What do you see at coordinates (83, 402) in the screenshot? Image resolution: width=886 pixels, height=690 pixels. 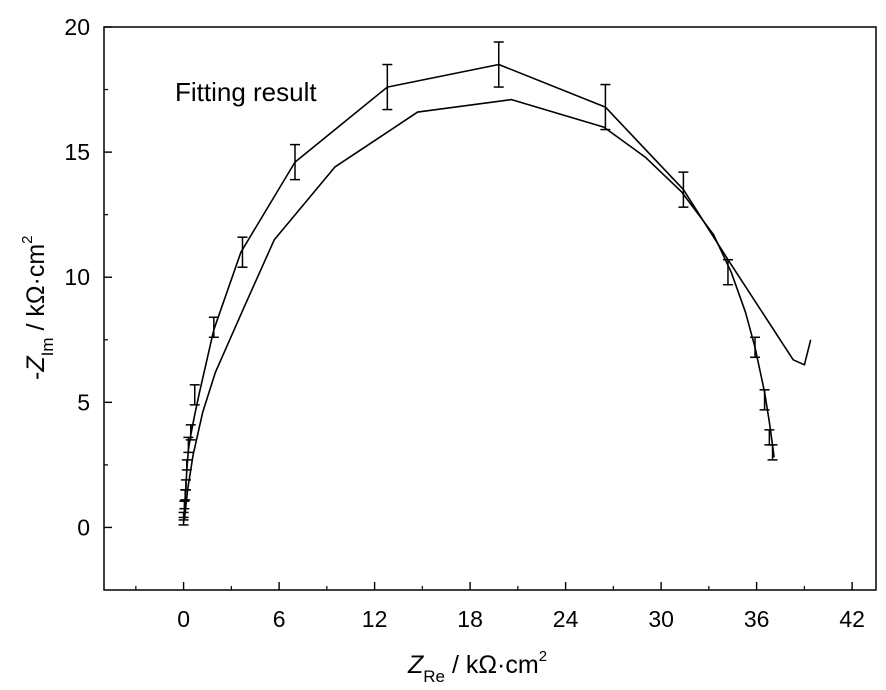 I see `y-tick-label: 5` at bounding box center [83, 402].